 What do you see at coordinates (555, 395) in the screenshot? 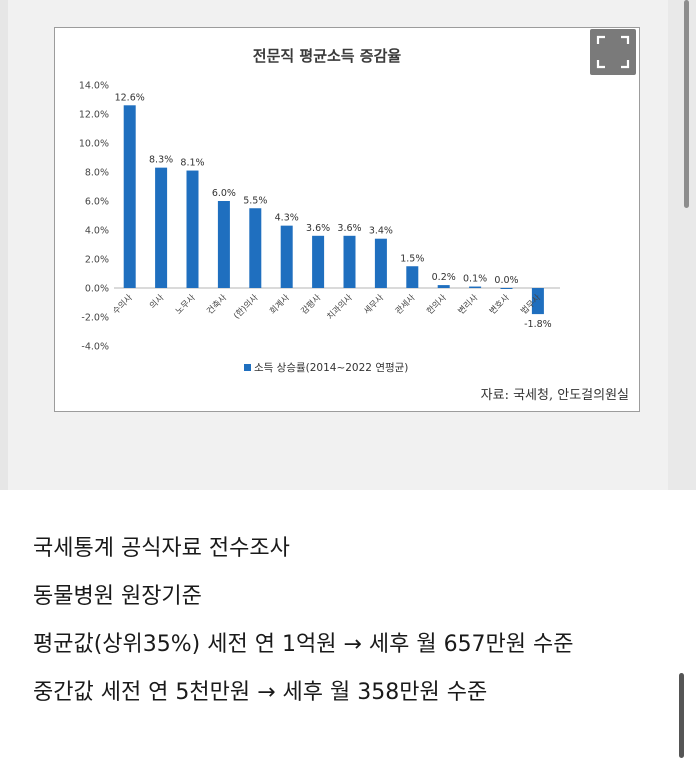
I see `chart-source: 자료: 국세청, 안도걸의원실` at bounding box center [555, 395].